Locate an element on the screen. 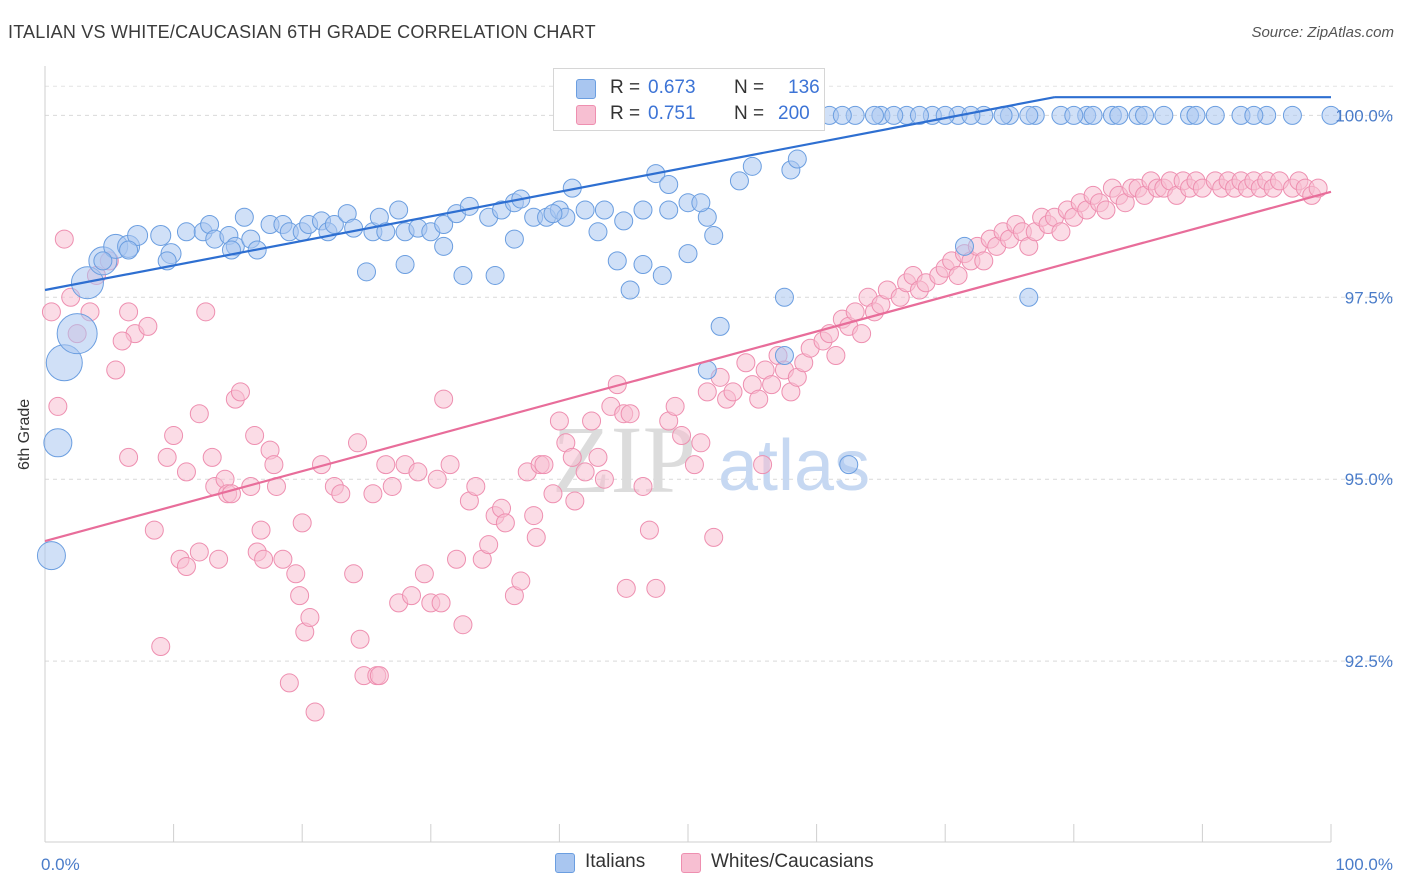 The height and width of the screenshot is (892, 1406). y-tick-label: 100.0% is located at coordinates (1364, 115).